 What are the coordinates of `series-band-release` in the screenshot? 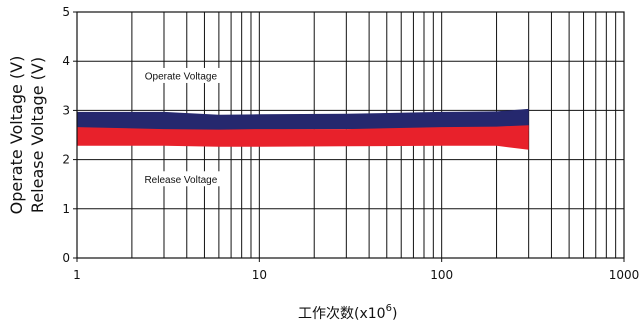 It's located at (303, 137).